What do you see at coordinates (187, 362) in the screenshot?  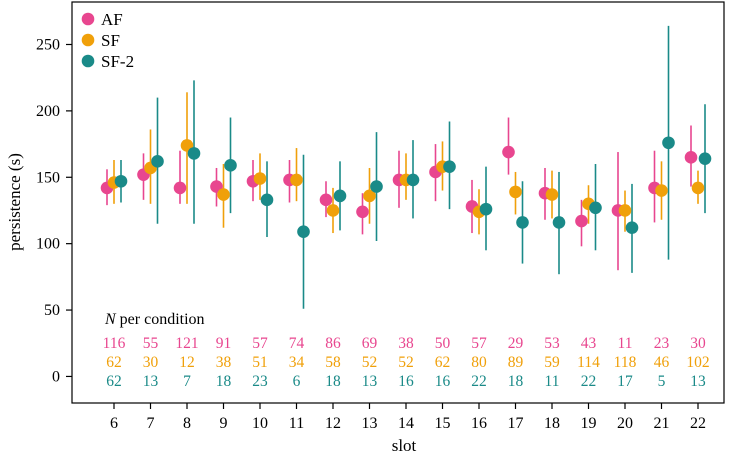 I see `n-count-sf: 12` at bounding box center [187, 362].